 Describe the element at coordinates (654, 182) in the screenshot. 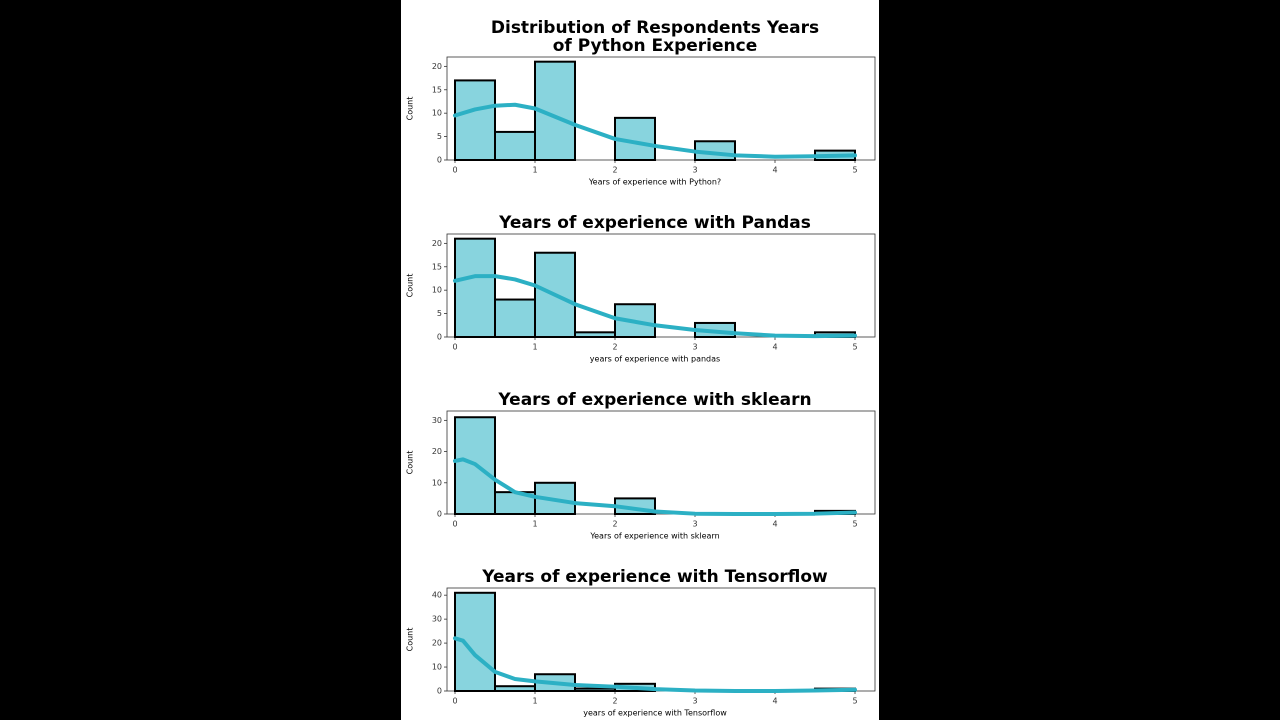

I see `x-axis-label: Years of experience with Python?` at that location.